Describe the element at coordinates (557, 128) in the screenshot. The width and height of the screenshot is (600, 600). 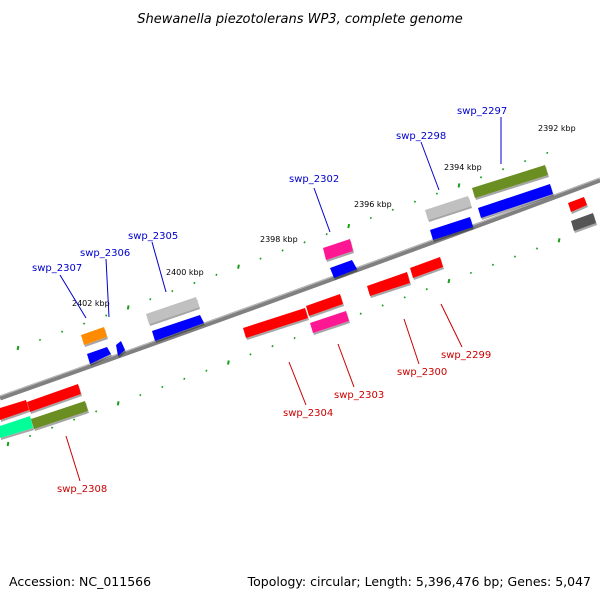
I see `kbp-label-2392: 2392 kbp` at that location.